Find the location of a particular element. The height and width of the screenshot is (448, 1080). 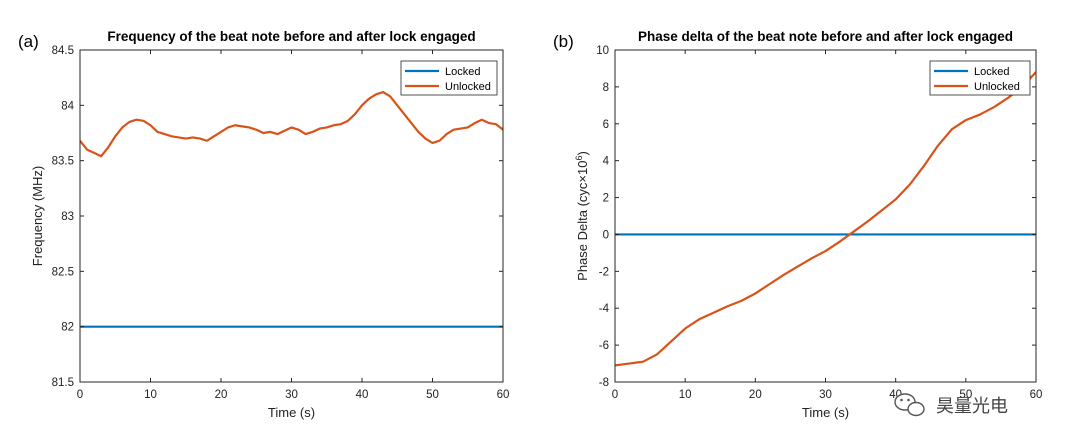

watermark: 昊量光电 is located at coordinates (951, 405).